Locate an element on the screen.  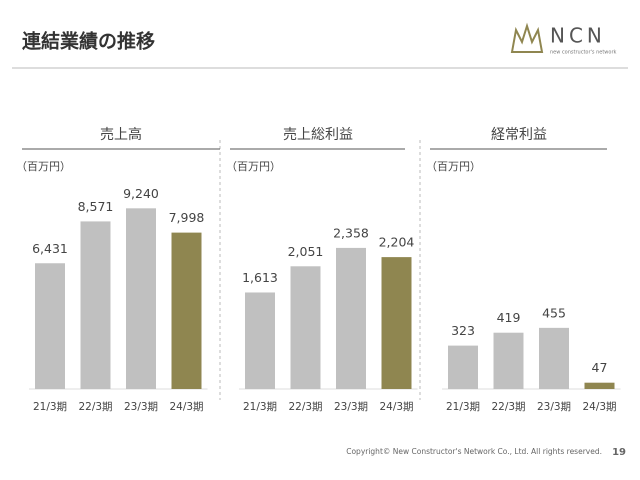
value-label: 2,358 is located at coordinates (351, 232).